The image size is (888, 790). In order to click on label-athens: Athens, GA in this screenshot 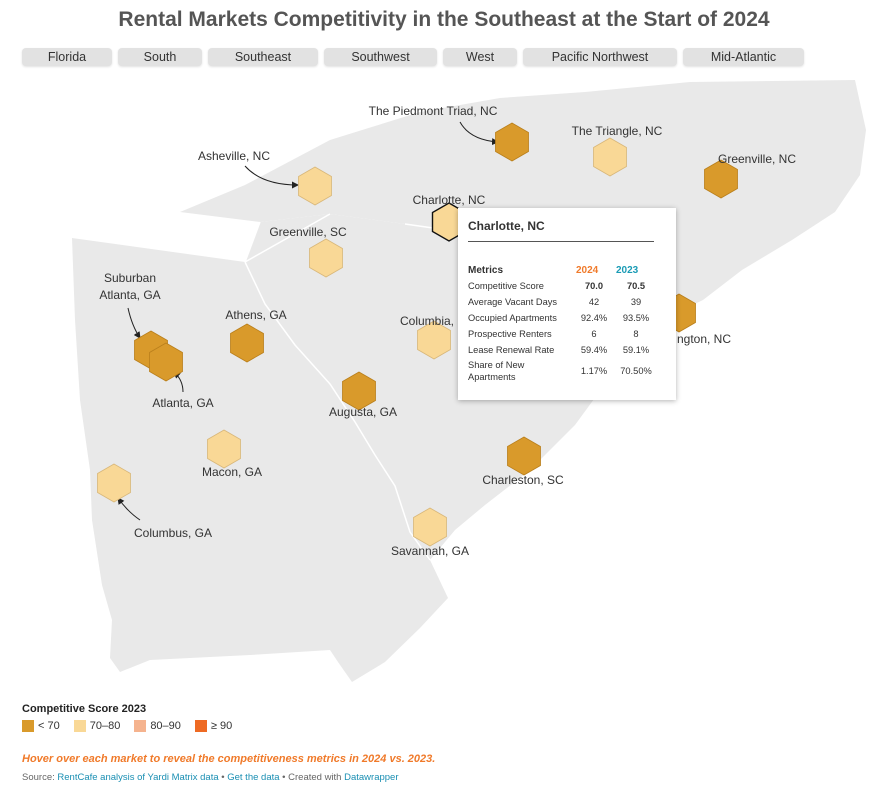, I will do `click(255, 315)`.